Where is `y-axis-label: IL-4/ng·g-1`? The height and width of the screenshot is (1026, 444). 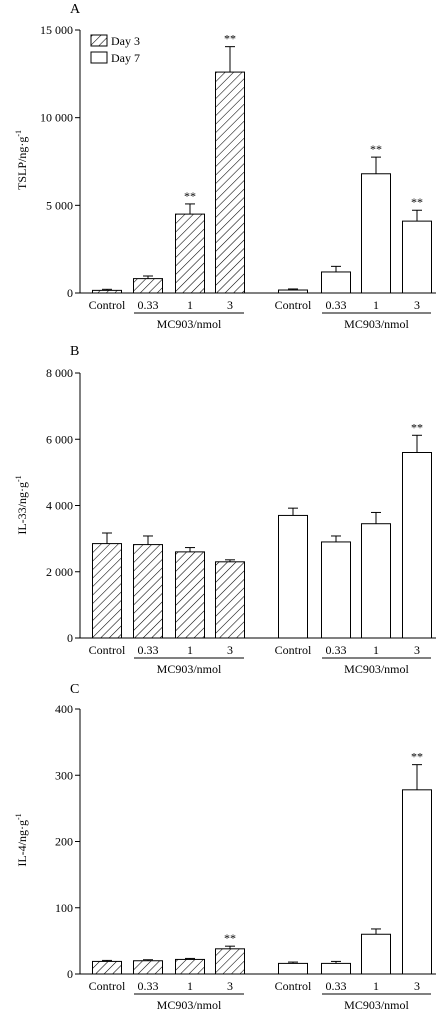 y-axis-label: IL-4/ng·g-1 is located at coordinates (21, 839).